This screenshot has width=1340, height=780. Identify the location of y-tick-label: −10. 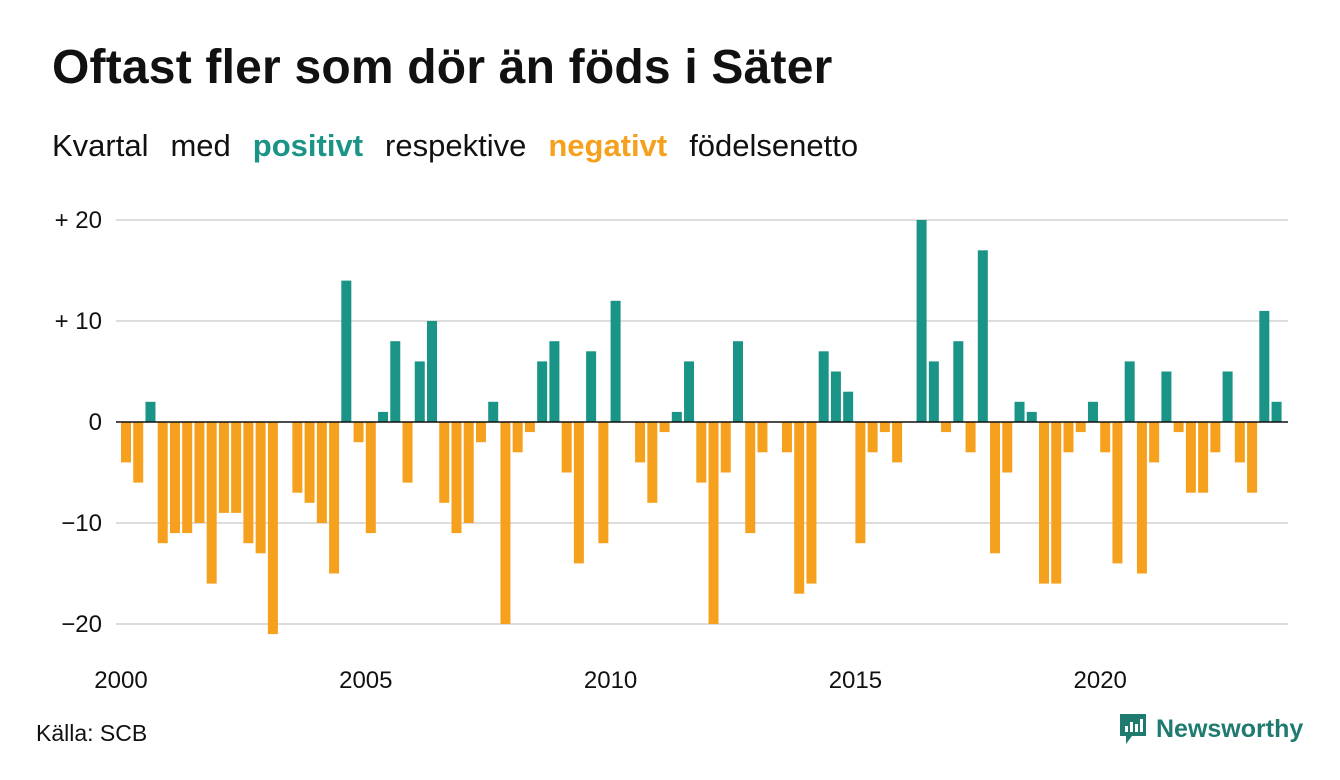
(81, 523).